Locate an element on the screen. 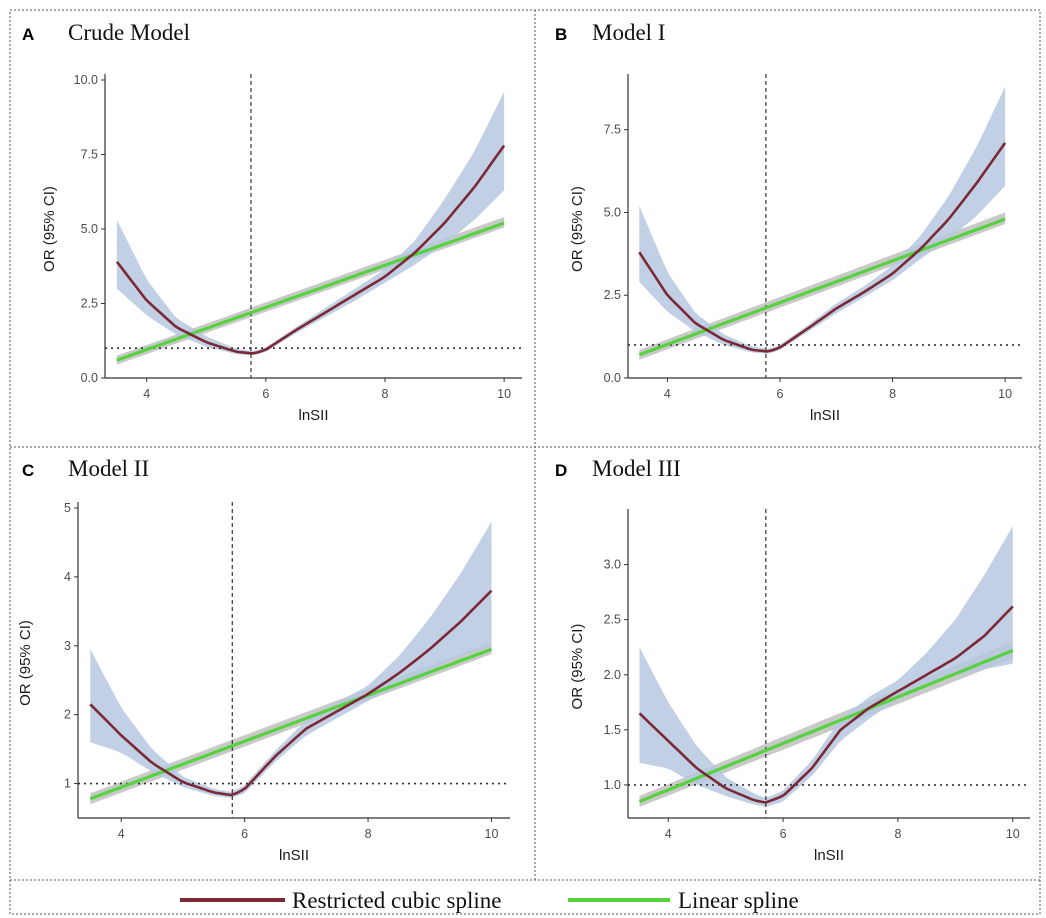 The width and height of the screenshot is (1046, 918). panel-letter: B is located at coordinates (561, 34).